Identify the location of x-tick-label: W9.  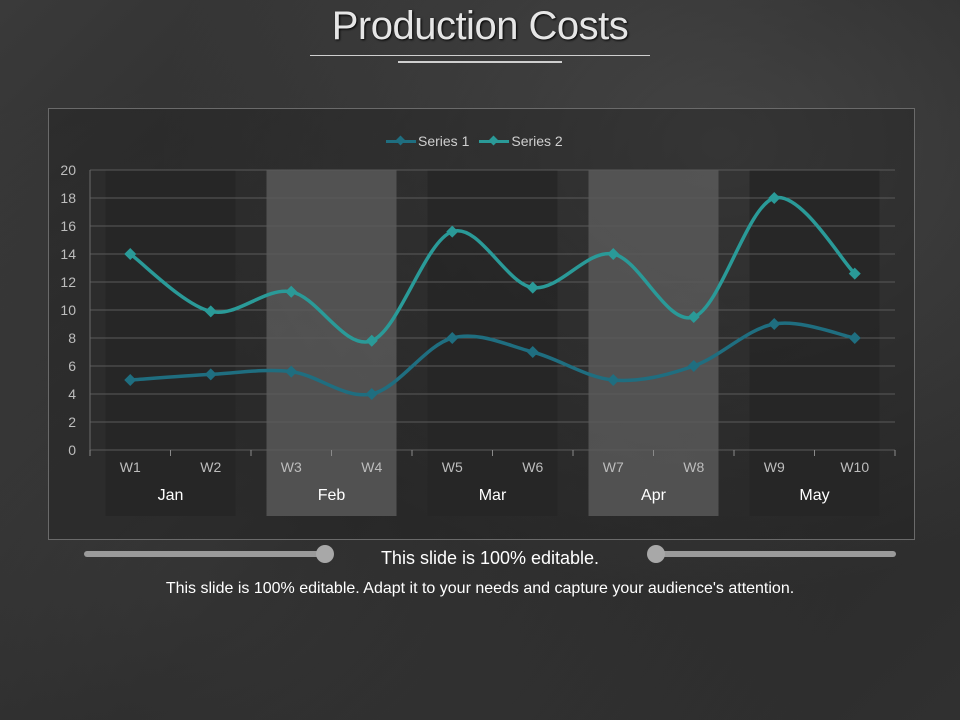
(774, 467).